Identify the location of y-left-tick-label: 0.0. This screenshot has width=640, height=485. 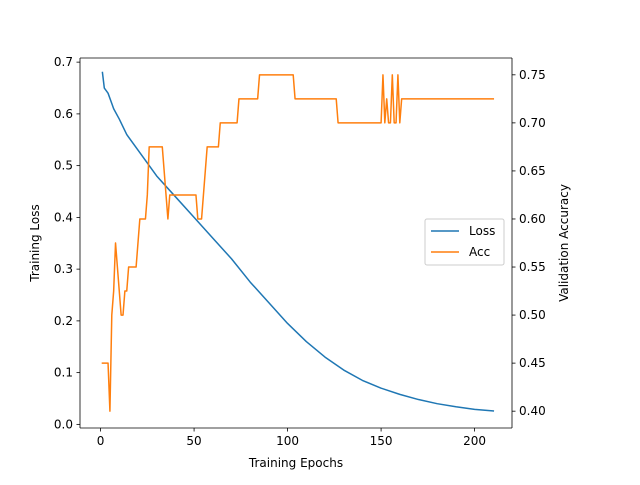
(63, 424).